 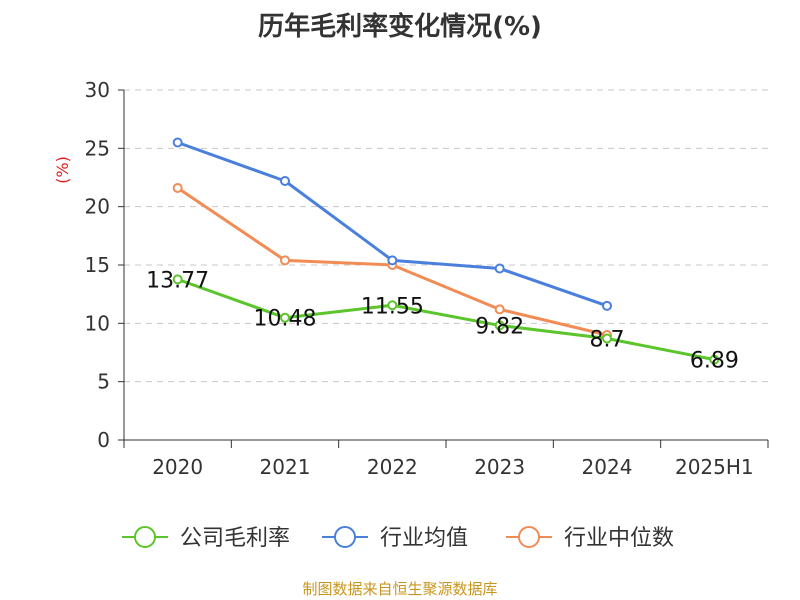 What do you see at coordinates (392, 467) in the screenshot?
I see `x-tick-label: 2022` at bounding box center [392, 467].